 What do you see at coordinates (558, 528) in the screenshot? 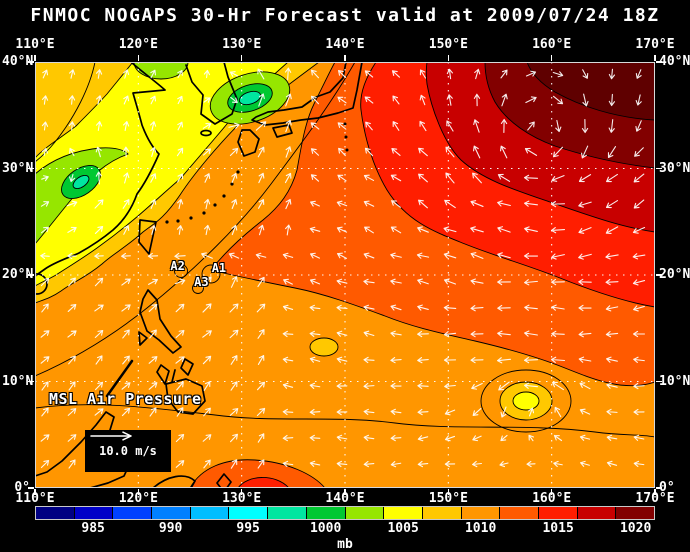
I see `colorbar-tick-label: 1015` at bounding box center [558, 528].